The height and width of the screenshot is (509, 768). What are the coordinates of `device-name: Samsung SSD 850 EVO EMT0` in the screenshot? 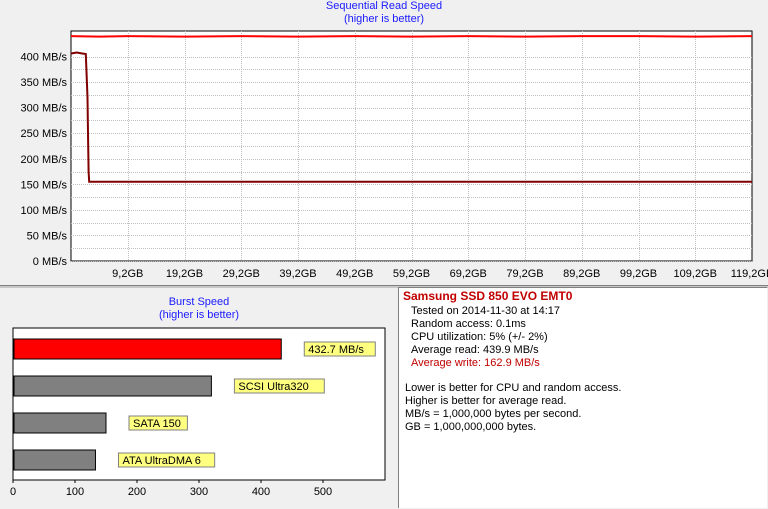 It's located at (488, 296).